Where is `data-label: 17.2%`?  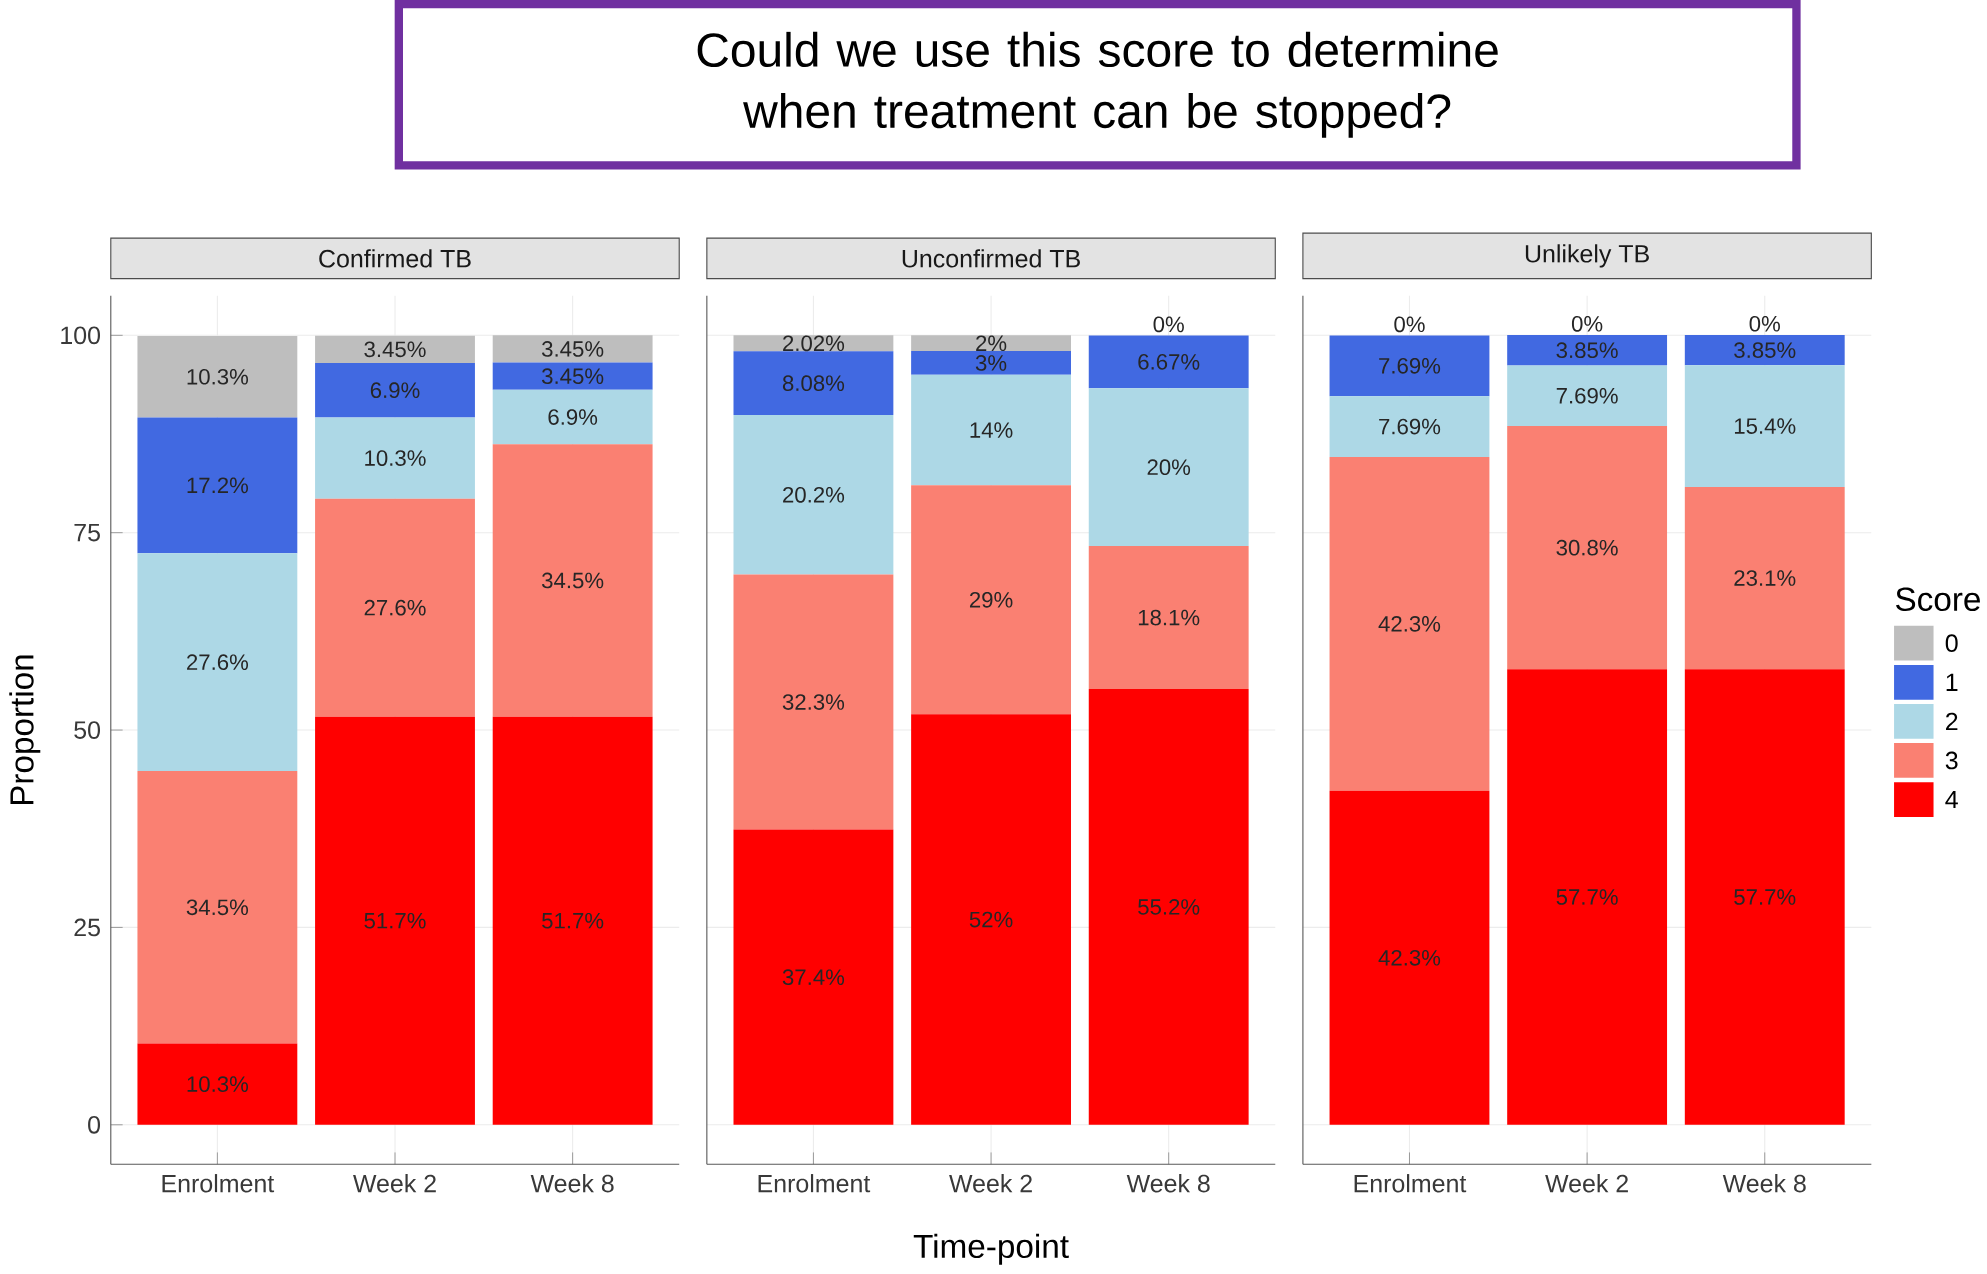 data-label: 17.2% is located at coordinates (218, 485).